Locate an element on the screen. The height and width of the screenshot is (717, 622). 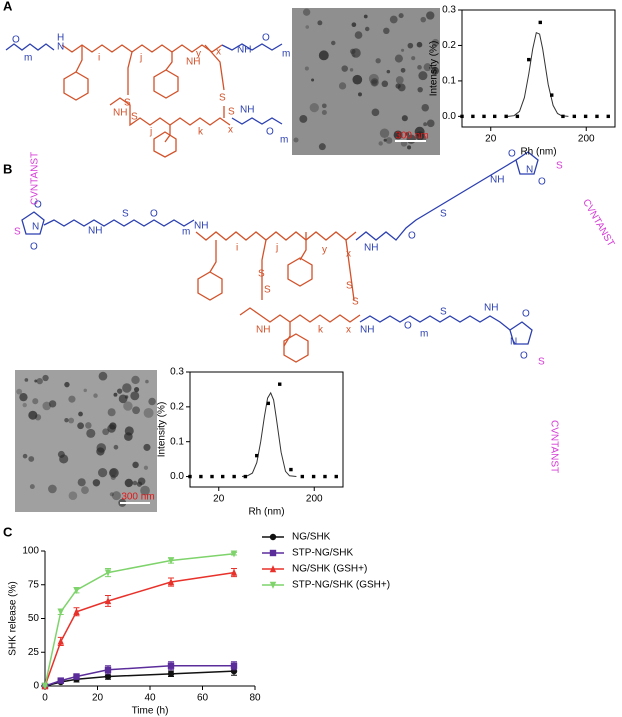
atom-label: O is located at coordinates (38, 205).